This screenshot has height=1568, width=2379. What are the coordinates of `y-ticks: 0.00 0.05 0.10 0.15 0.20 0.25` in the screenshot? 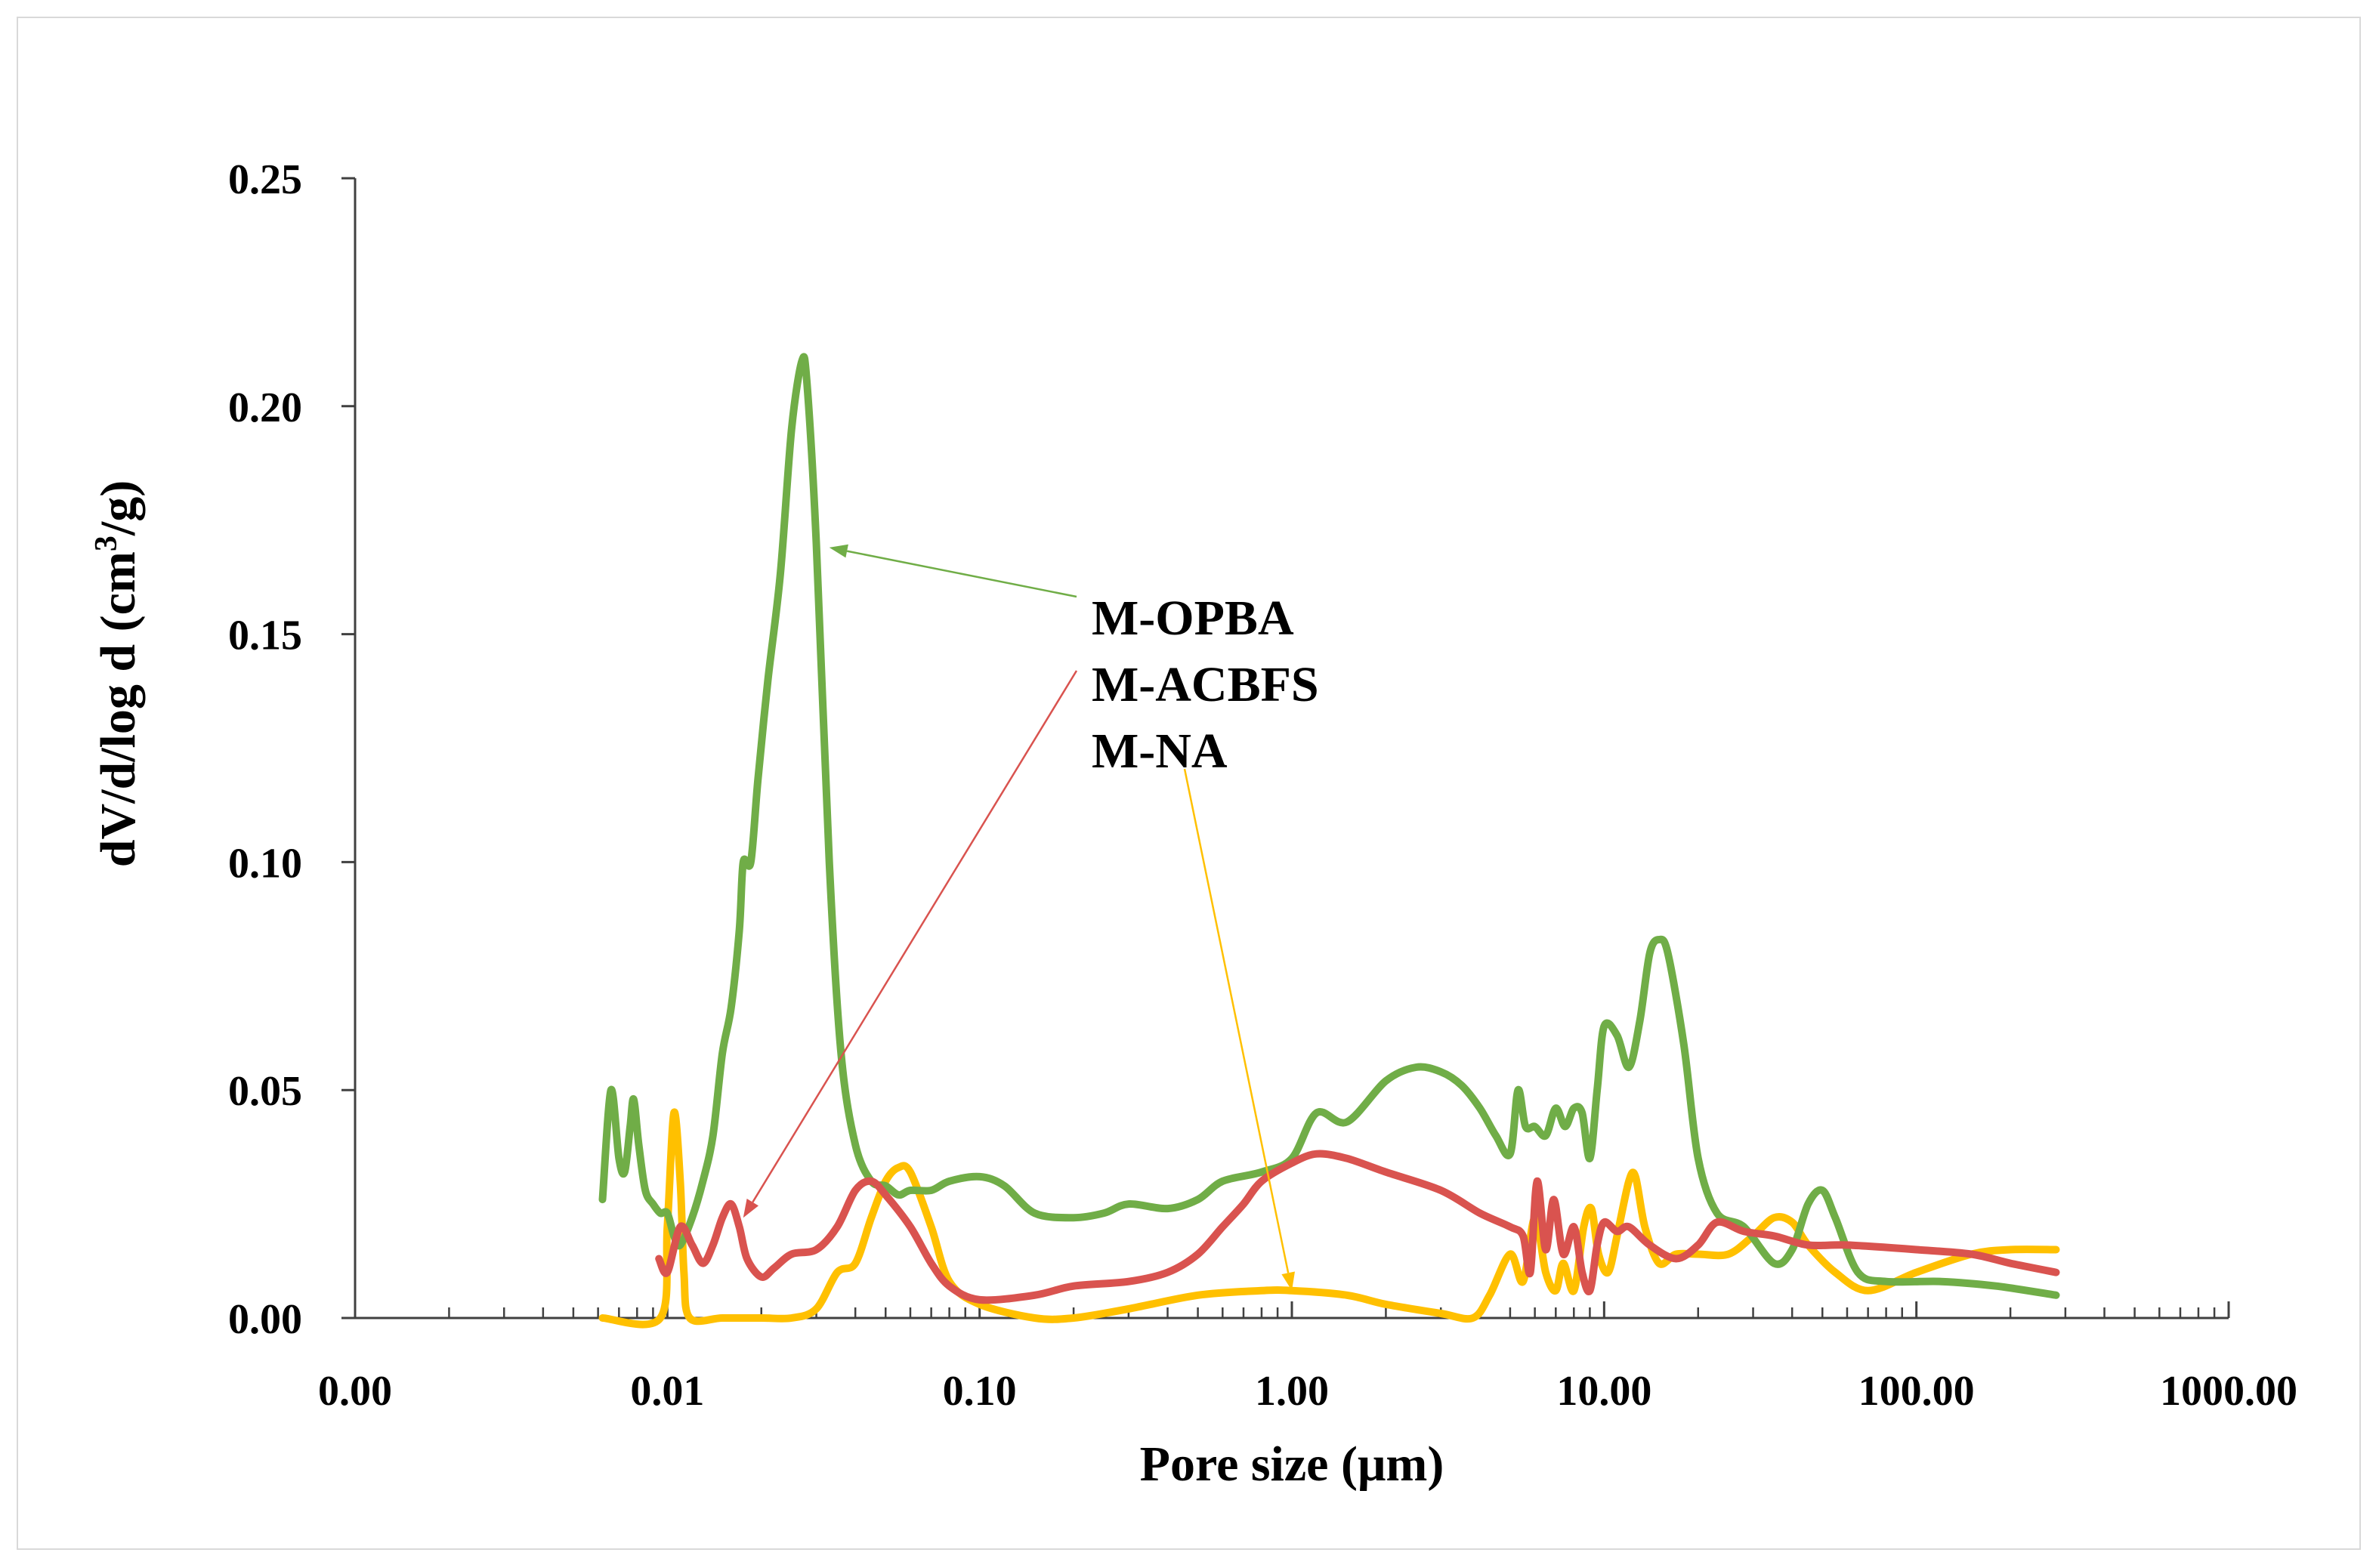 It's located at (291, 749).